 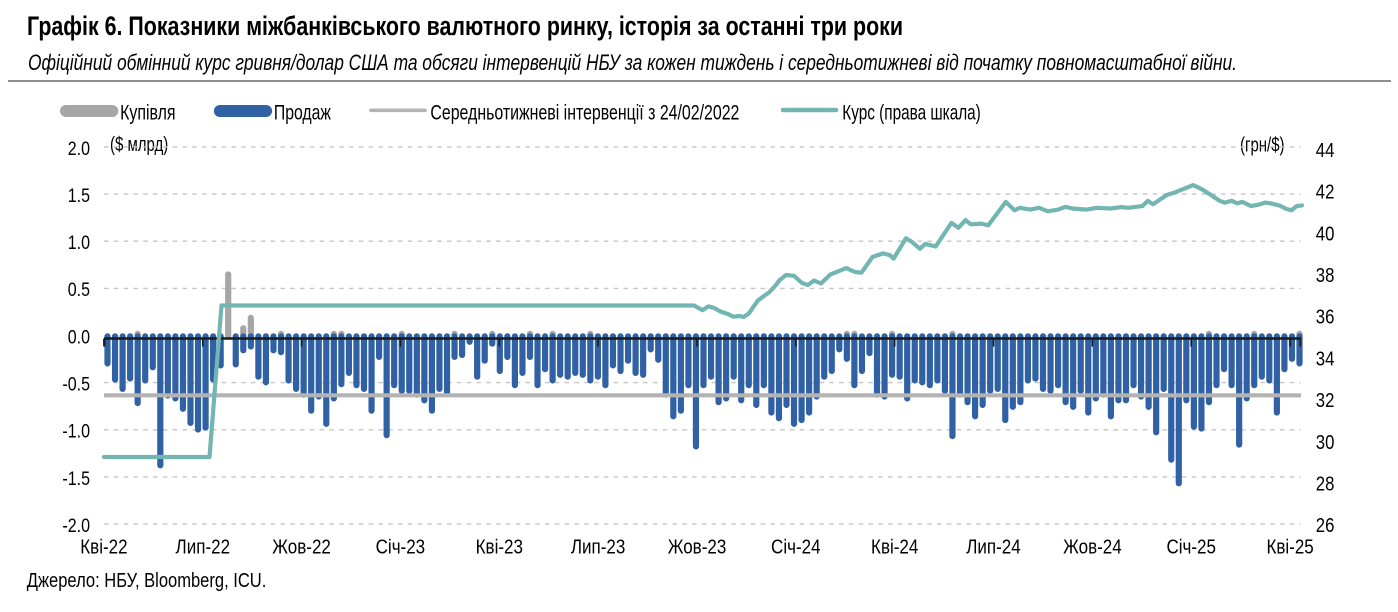 I want to click on svg-text: Кві-25, so click(x=1289, y=547).